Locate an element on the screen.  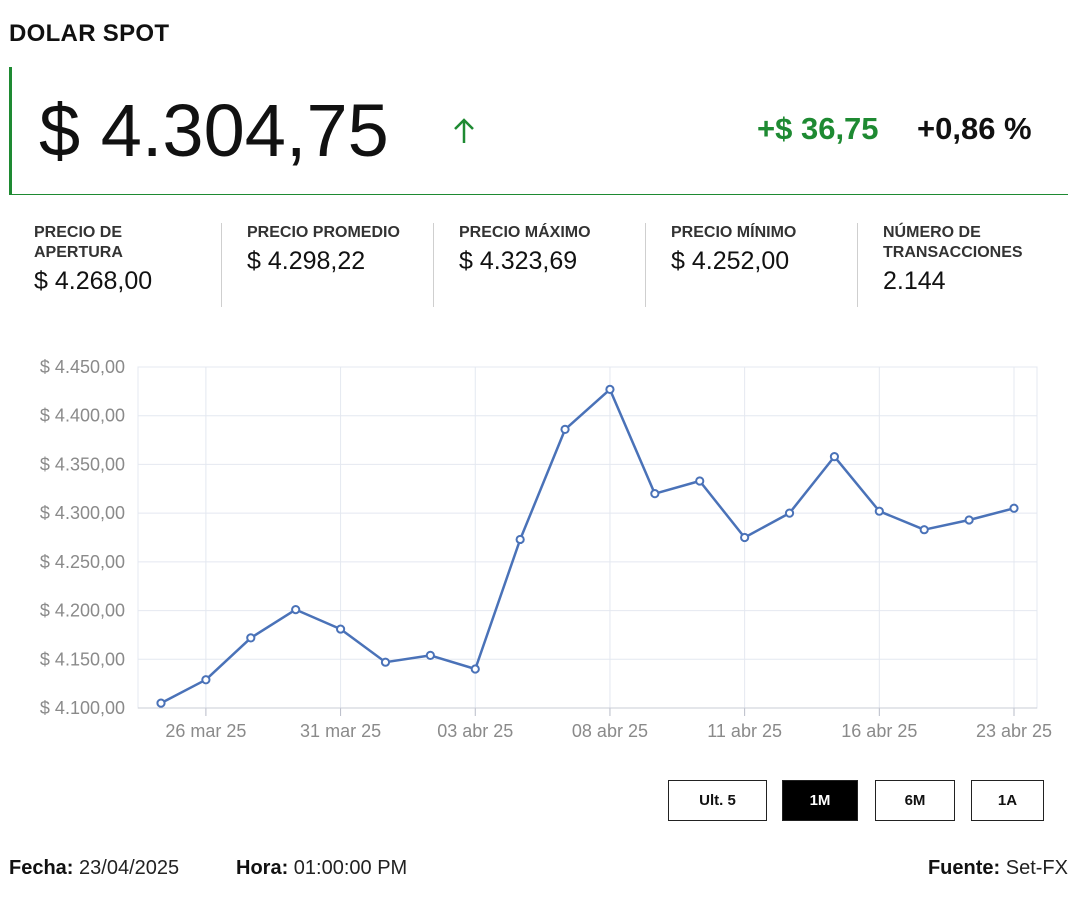
range-button-1a: 1A is located at coordinates (1007, 800).